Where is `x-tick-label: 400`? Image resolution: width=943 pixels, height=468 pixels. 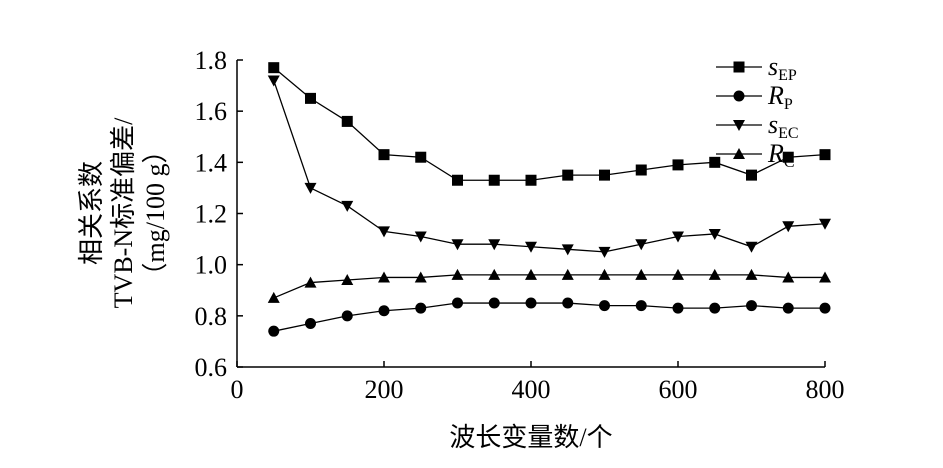
x-tick-label: 400 is located at coordinates (531, 389).